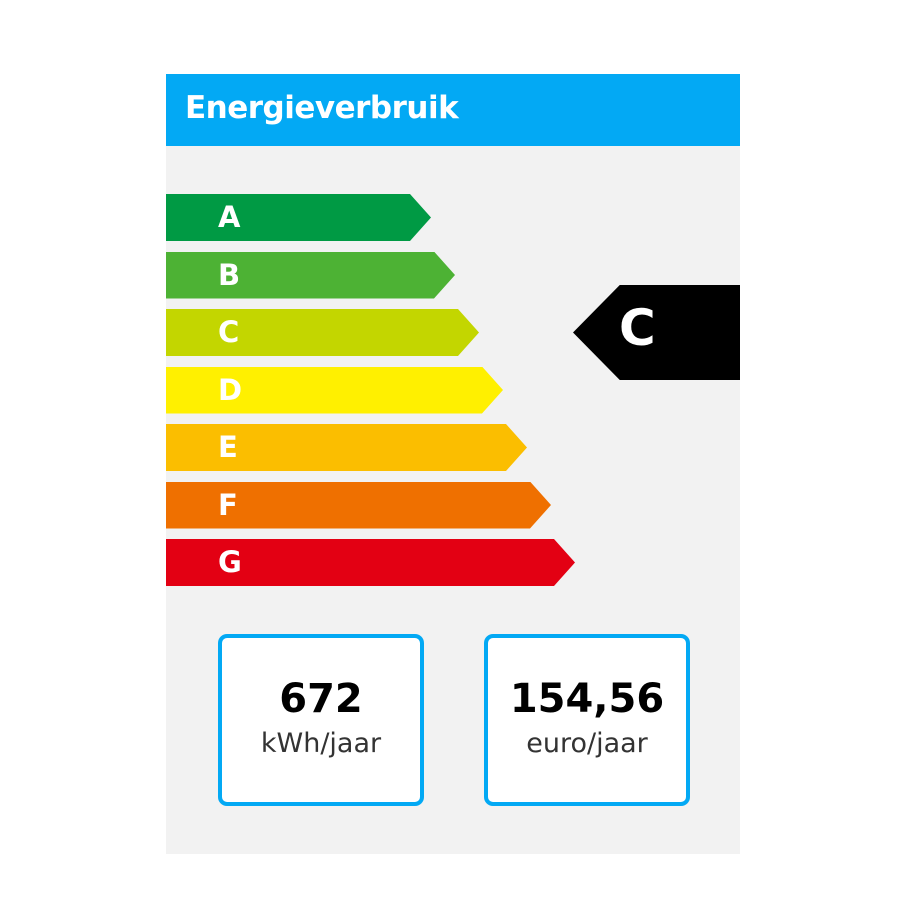  What do you see at coordinates (229, 217) in the screenshot?
I see `energy-class-label: A` at bounding box center [229, 217].